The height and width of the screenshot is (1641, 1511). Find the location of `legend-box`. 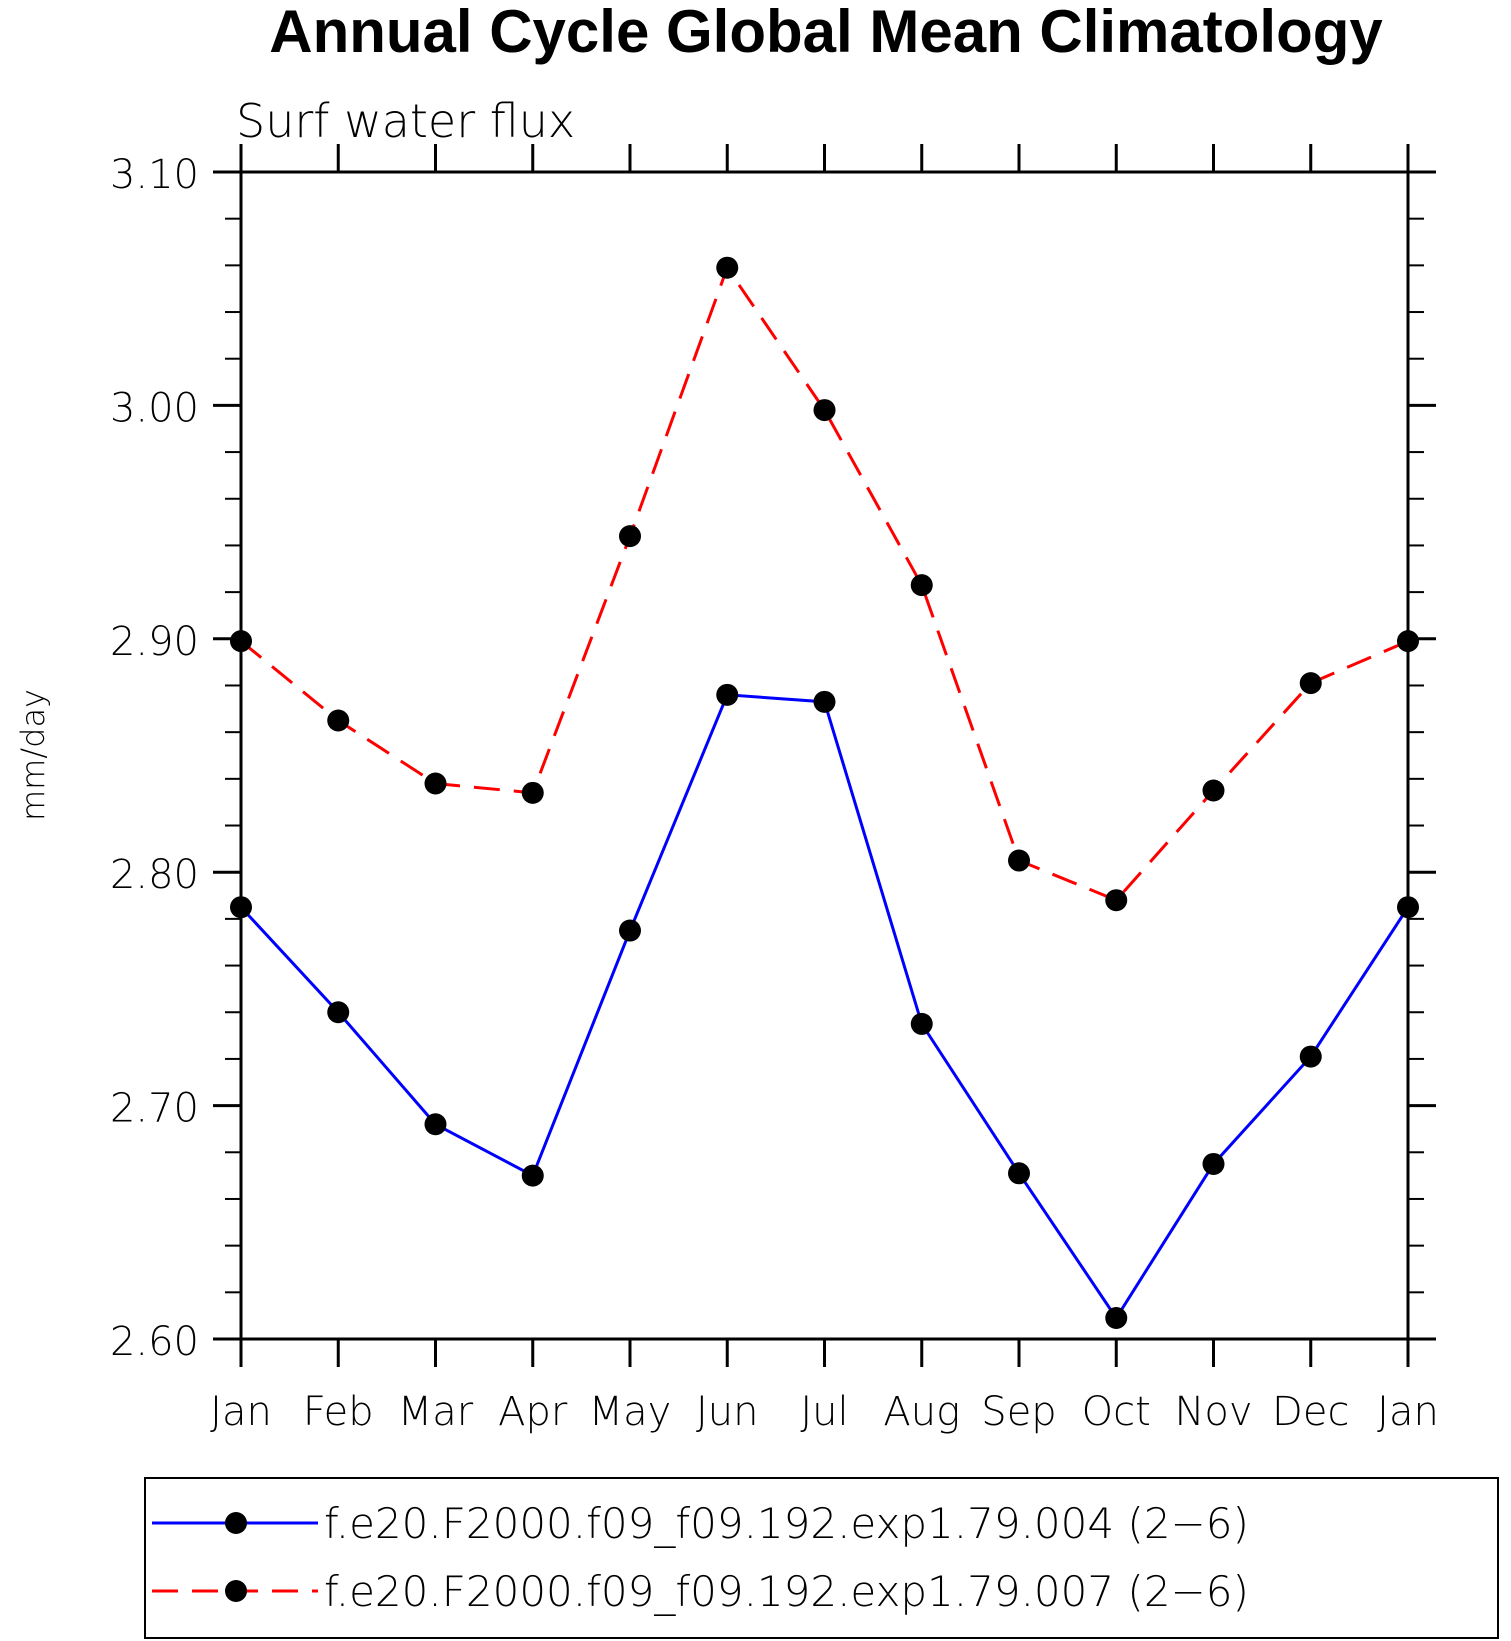

legend-box is located at coordinates (821, 1558).